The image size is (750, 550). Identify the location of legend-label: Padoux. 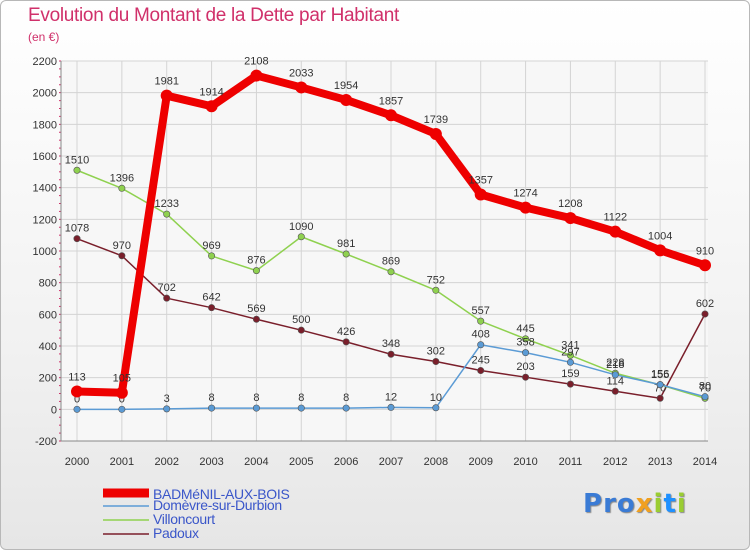
(176, 533).